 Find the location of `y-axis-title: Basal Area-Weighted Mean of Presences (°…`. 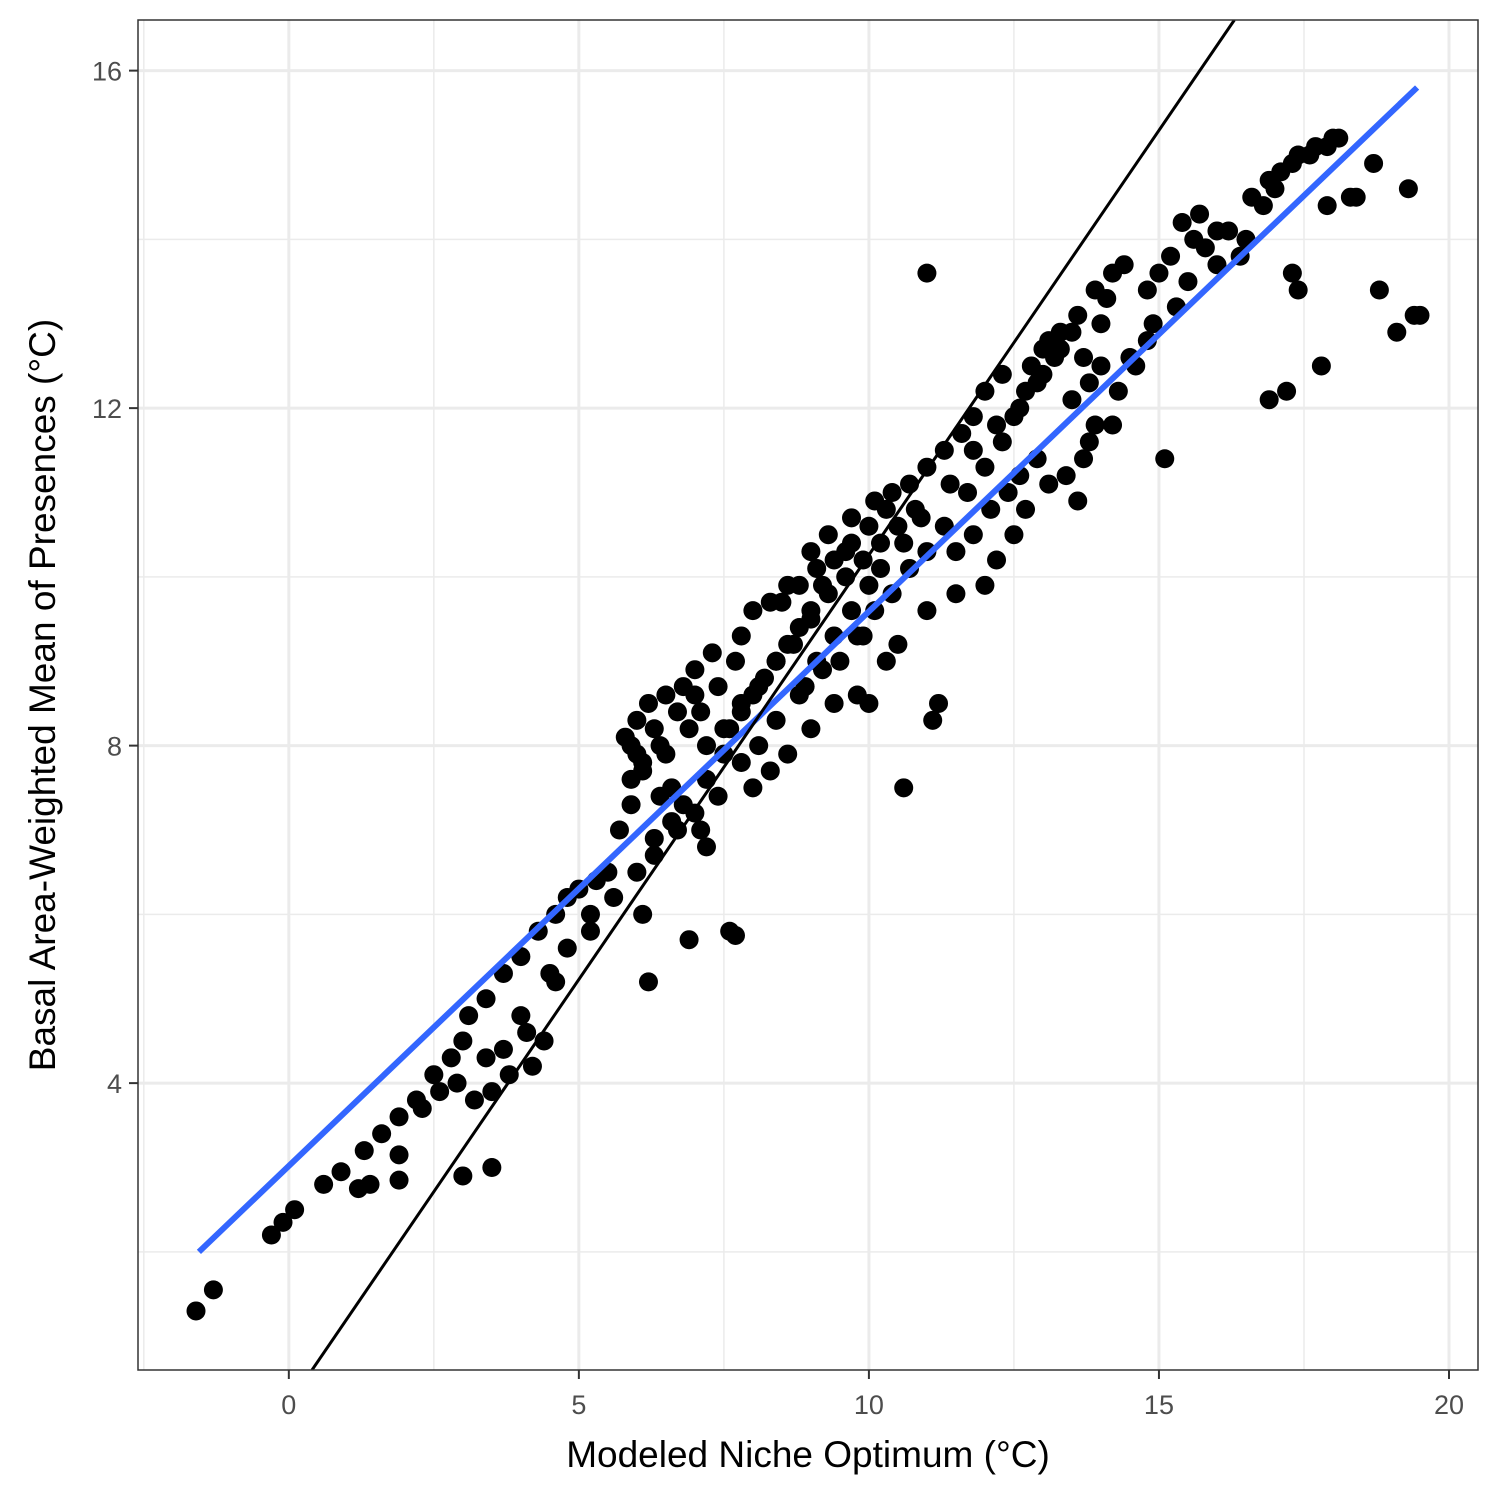

y-axis-title: Basal Area-Weighted Mean of Presences (°… is located at coordinates (42, 695).